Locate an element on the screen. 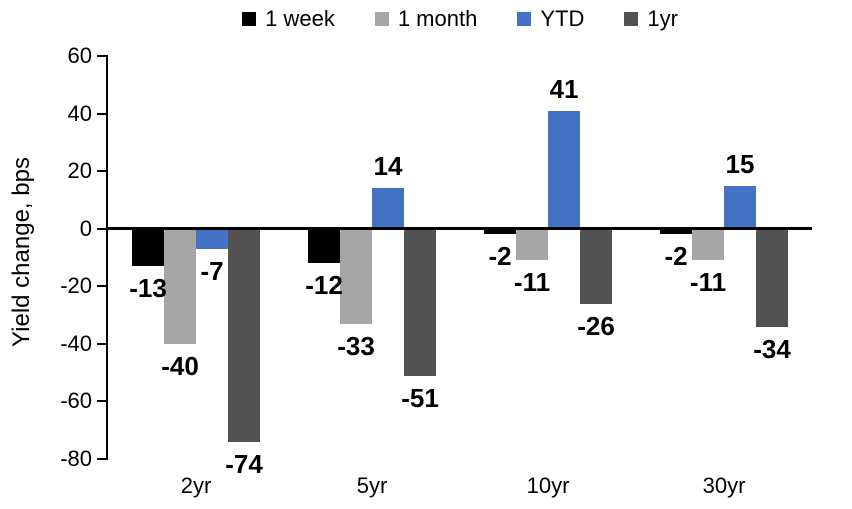  data-label-1yr-30yr: -34 is located at coordinates (772, 348).